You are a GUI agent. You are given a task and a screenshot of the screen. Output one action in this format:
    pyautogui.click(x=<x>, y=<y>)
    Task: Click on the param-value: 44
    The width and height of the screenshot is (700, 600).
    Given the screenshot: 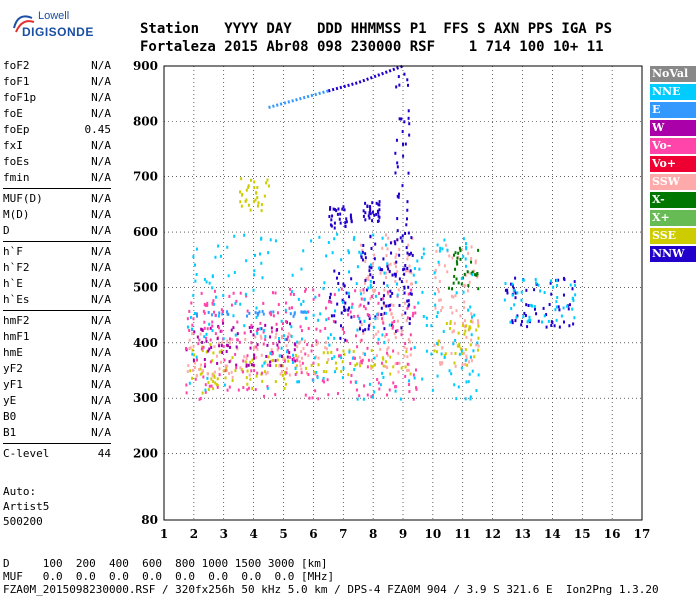 What is the action you would take?
    pyautogui.click(x=104, y=453)
    